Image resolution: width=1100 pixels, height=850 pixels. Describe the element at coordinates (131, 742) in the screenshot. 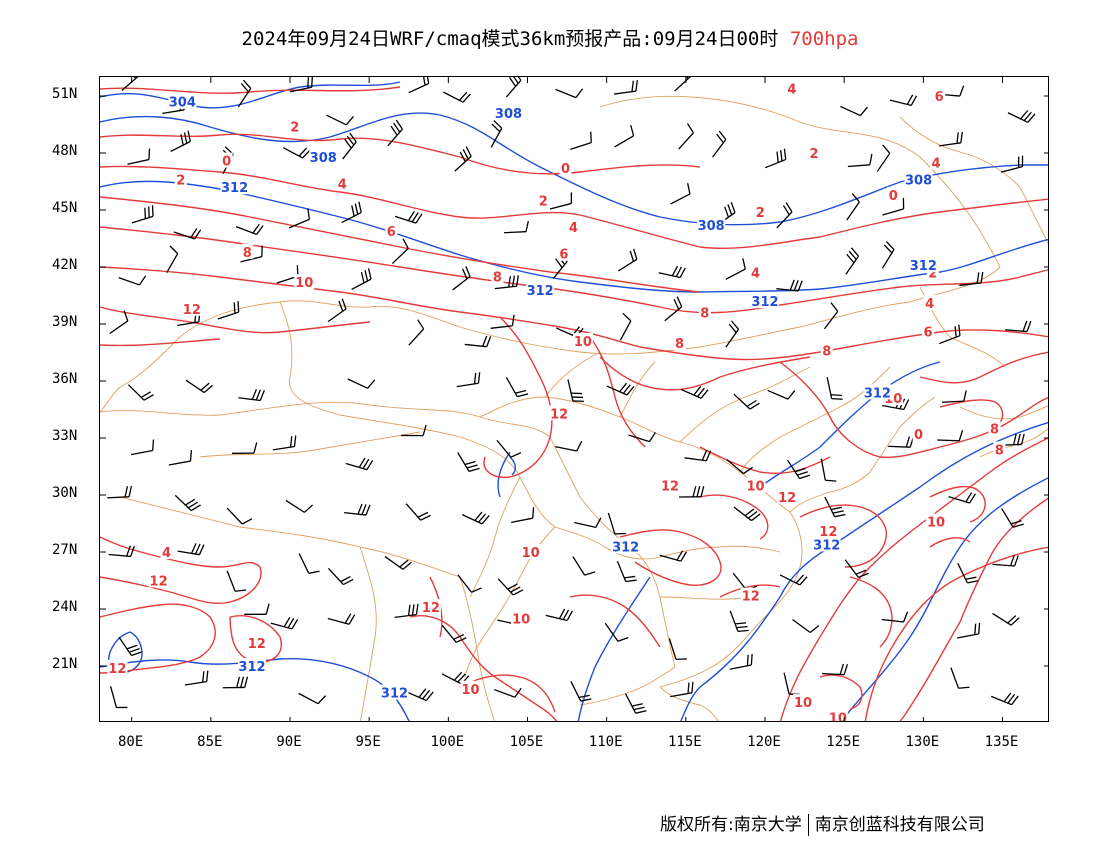

I see `lon-tick-label: 80E` at that location.